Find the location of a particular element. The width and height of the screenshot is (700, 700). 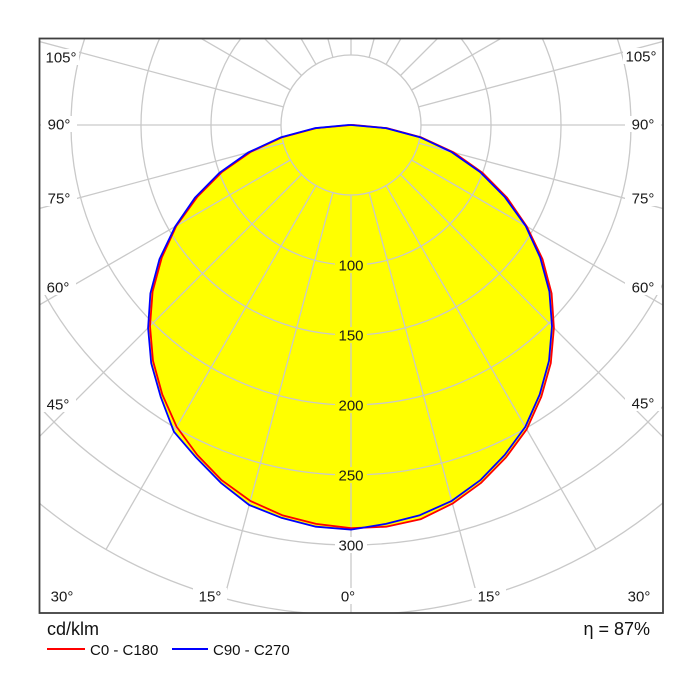

angle-label-left: 75° is located at coordinates (59, 199).